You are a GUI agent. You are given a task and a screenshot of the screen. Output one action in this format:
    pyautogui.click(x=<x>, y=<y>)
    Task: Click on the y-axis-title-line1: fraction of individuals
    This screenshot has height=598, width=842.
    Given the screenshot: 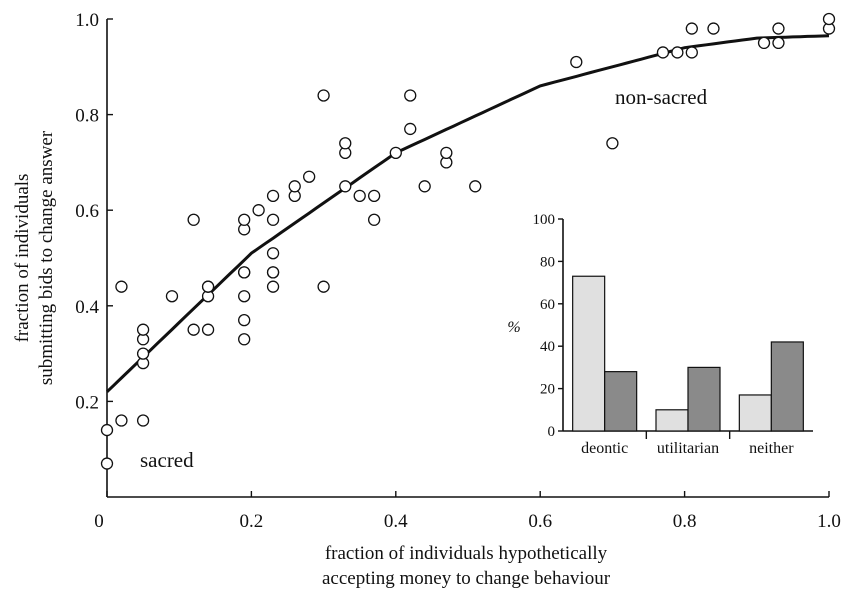 What is the action you would take?
    pyautogui.click(x=22, y=258)
    